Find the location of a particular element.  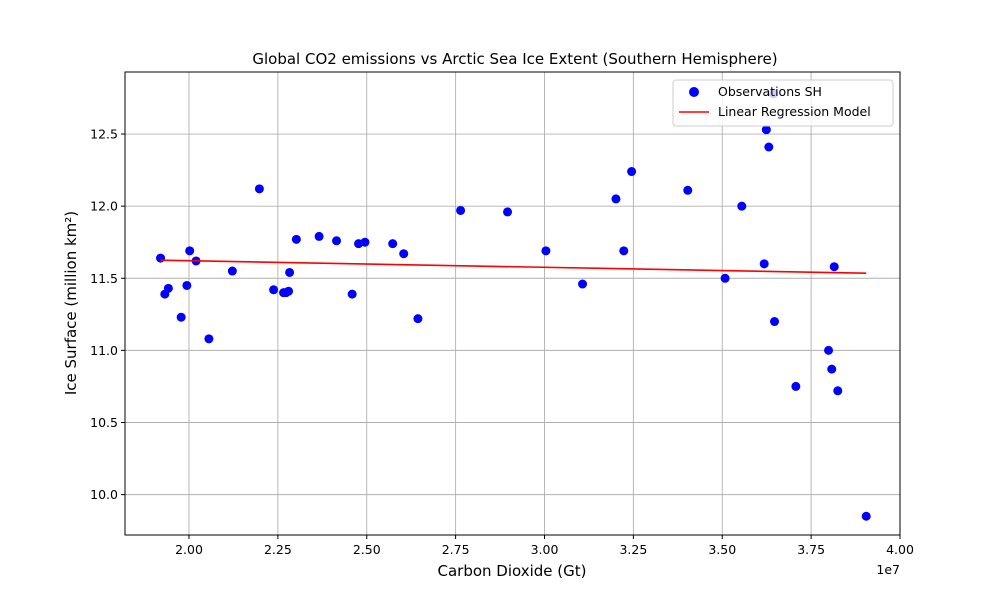

x-axis-offset-label: 1e7 is located at coordinates (888, 569).